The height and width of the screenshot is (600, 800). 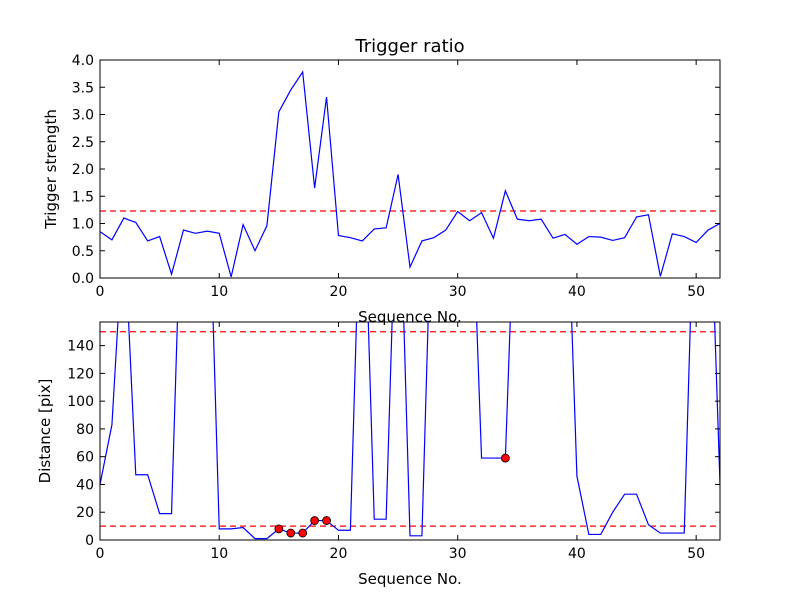 What do you see at coordinates (83, 143) in the screenshot?
I see `y-tick-label: 2.5` at bounding box center [83, 143].